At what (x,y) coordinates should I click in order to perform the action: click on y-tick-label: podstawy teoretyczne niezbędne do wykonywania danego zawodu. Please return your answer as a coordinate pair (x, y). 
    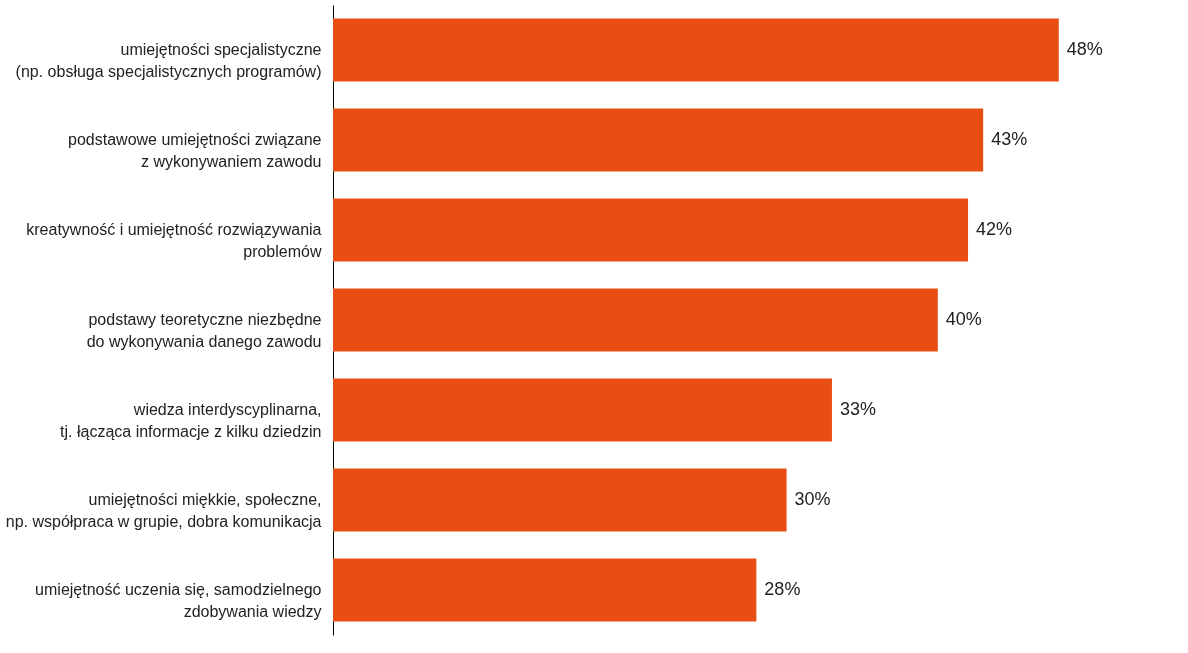
    Looking at the image, I should click on (204, 330).